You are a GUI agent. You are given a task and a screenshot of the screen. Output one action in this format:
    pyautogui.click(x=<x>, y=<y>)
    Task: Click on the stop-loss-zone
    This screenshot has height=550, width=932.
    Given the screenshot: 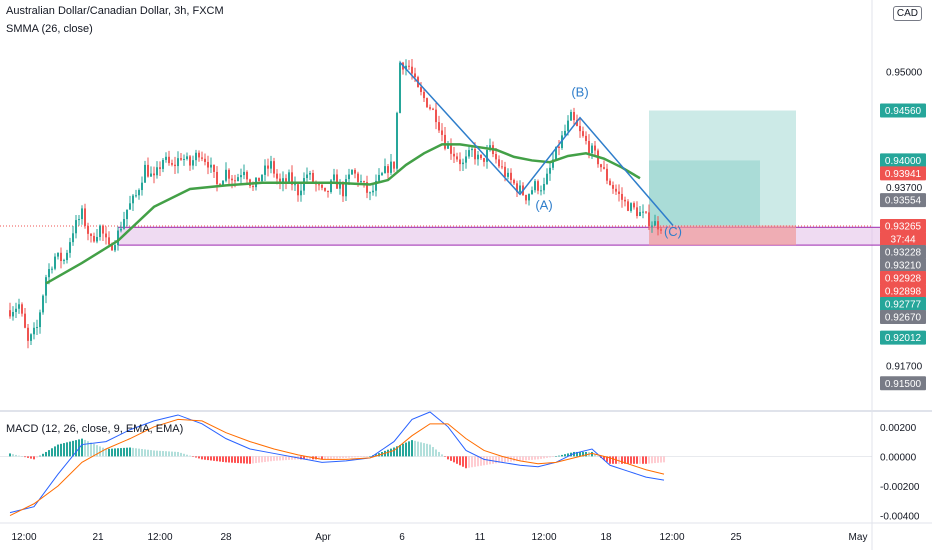 What is the action you would take?
    pyautogui.click(x=722, y=235)
    